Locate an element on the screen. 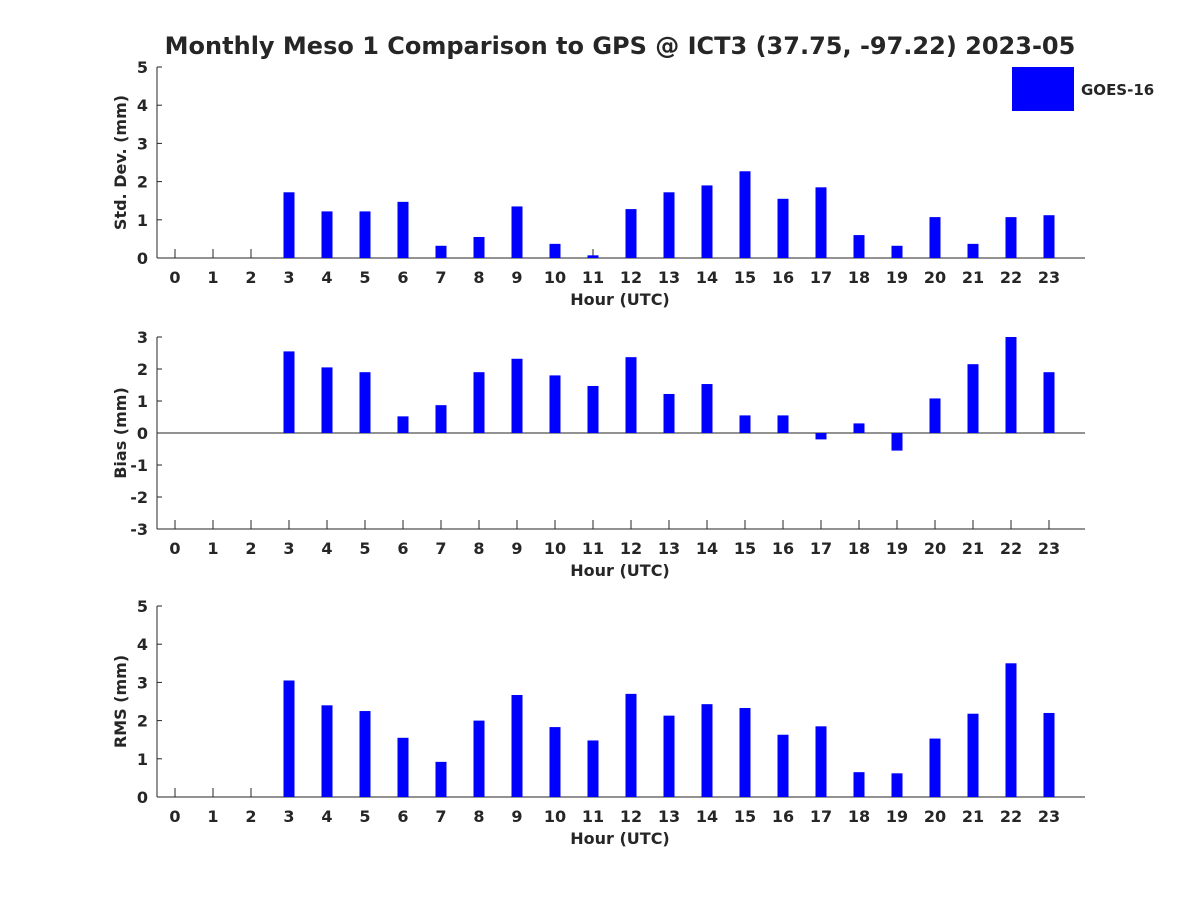 The width and height of the screenshot is (1200, 900). y-axis-label: Std. Dev. (mm) is located at coordinates (120, 162).